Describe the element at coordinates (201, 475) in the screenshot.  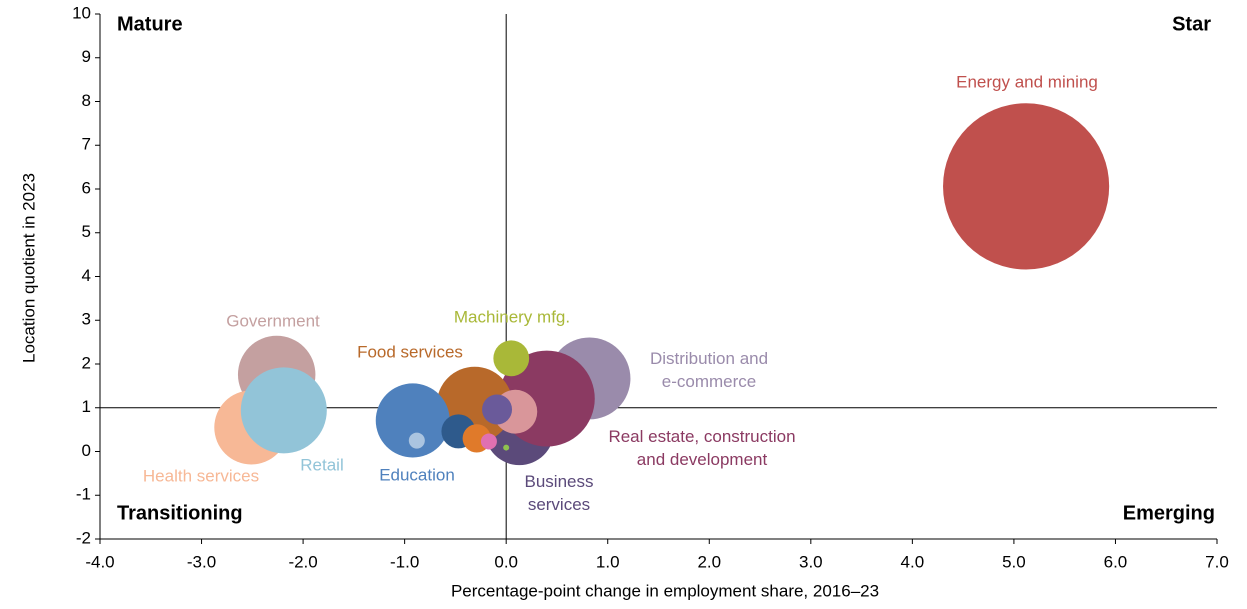
I see `bubble-label: Health services` at that location.